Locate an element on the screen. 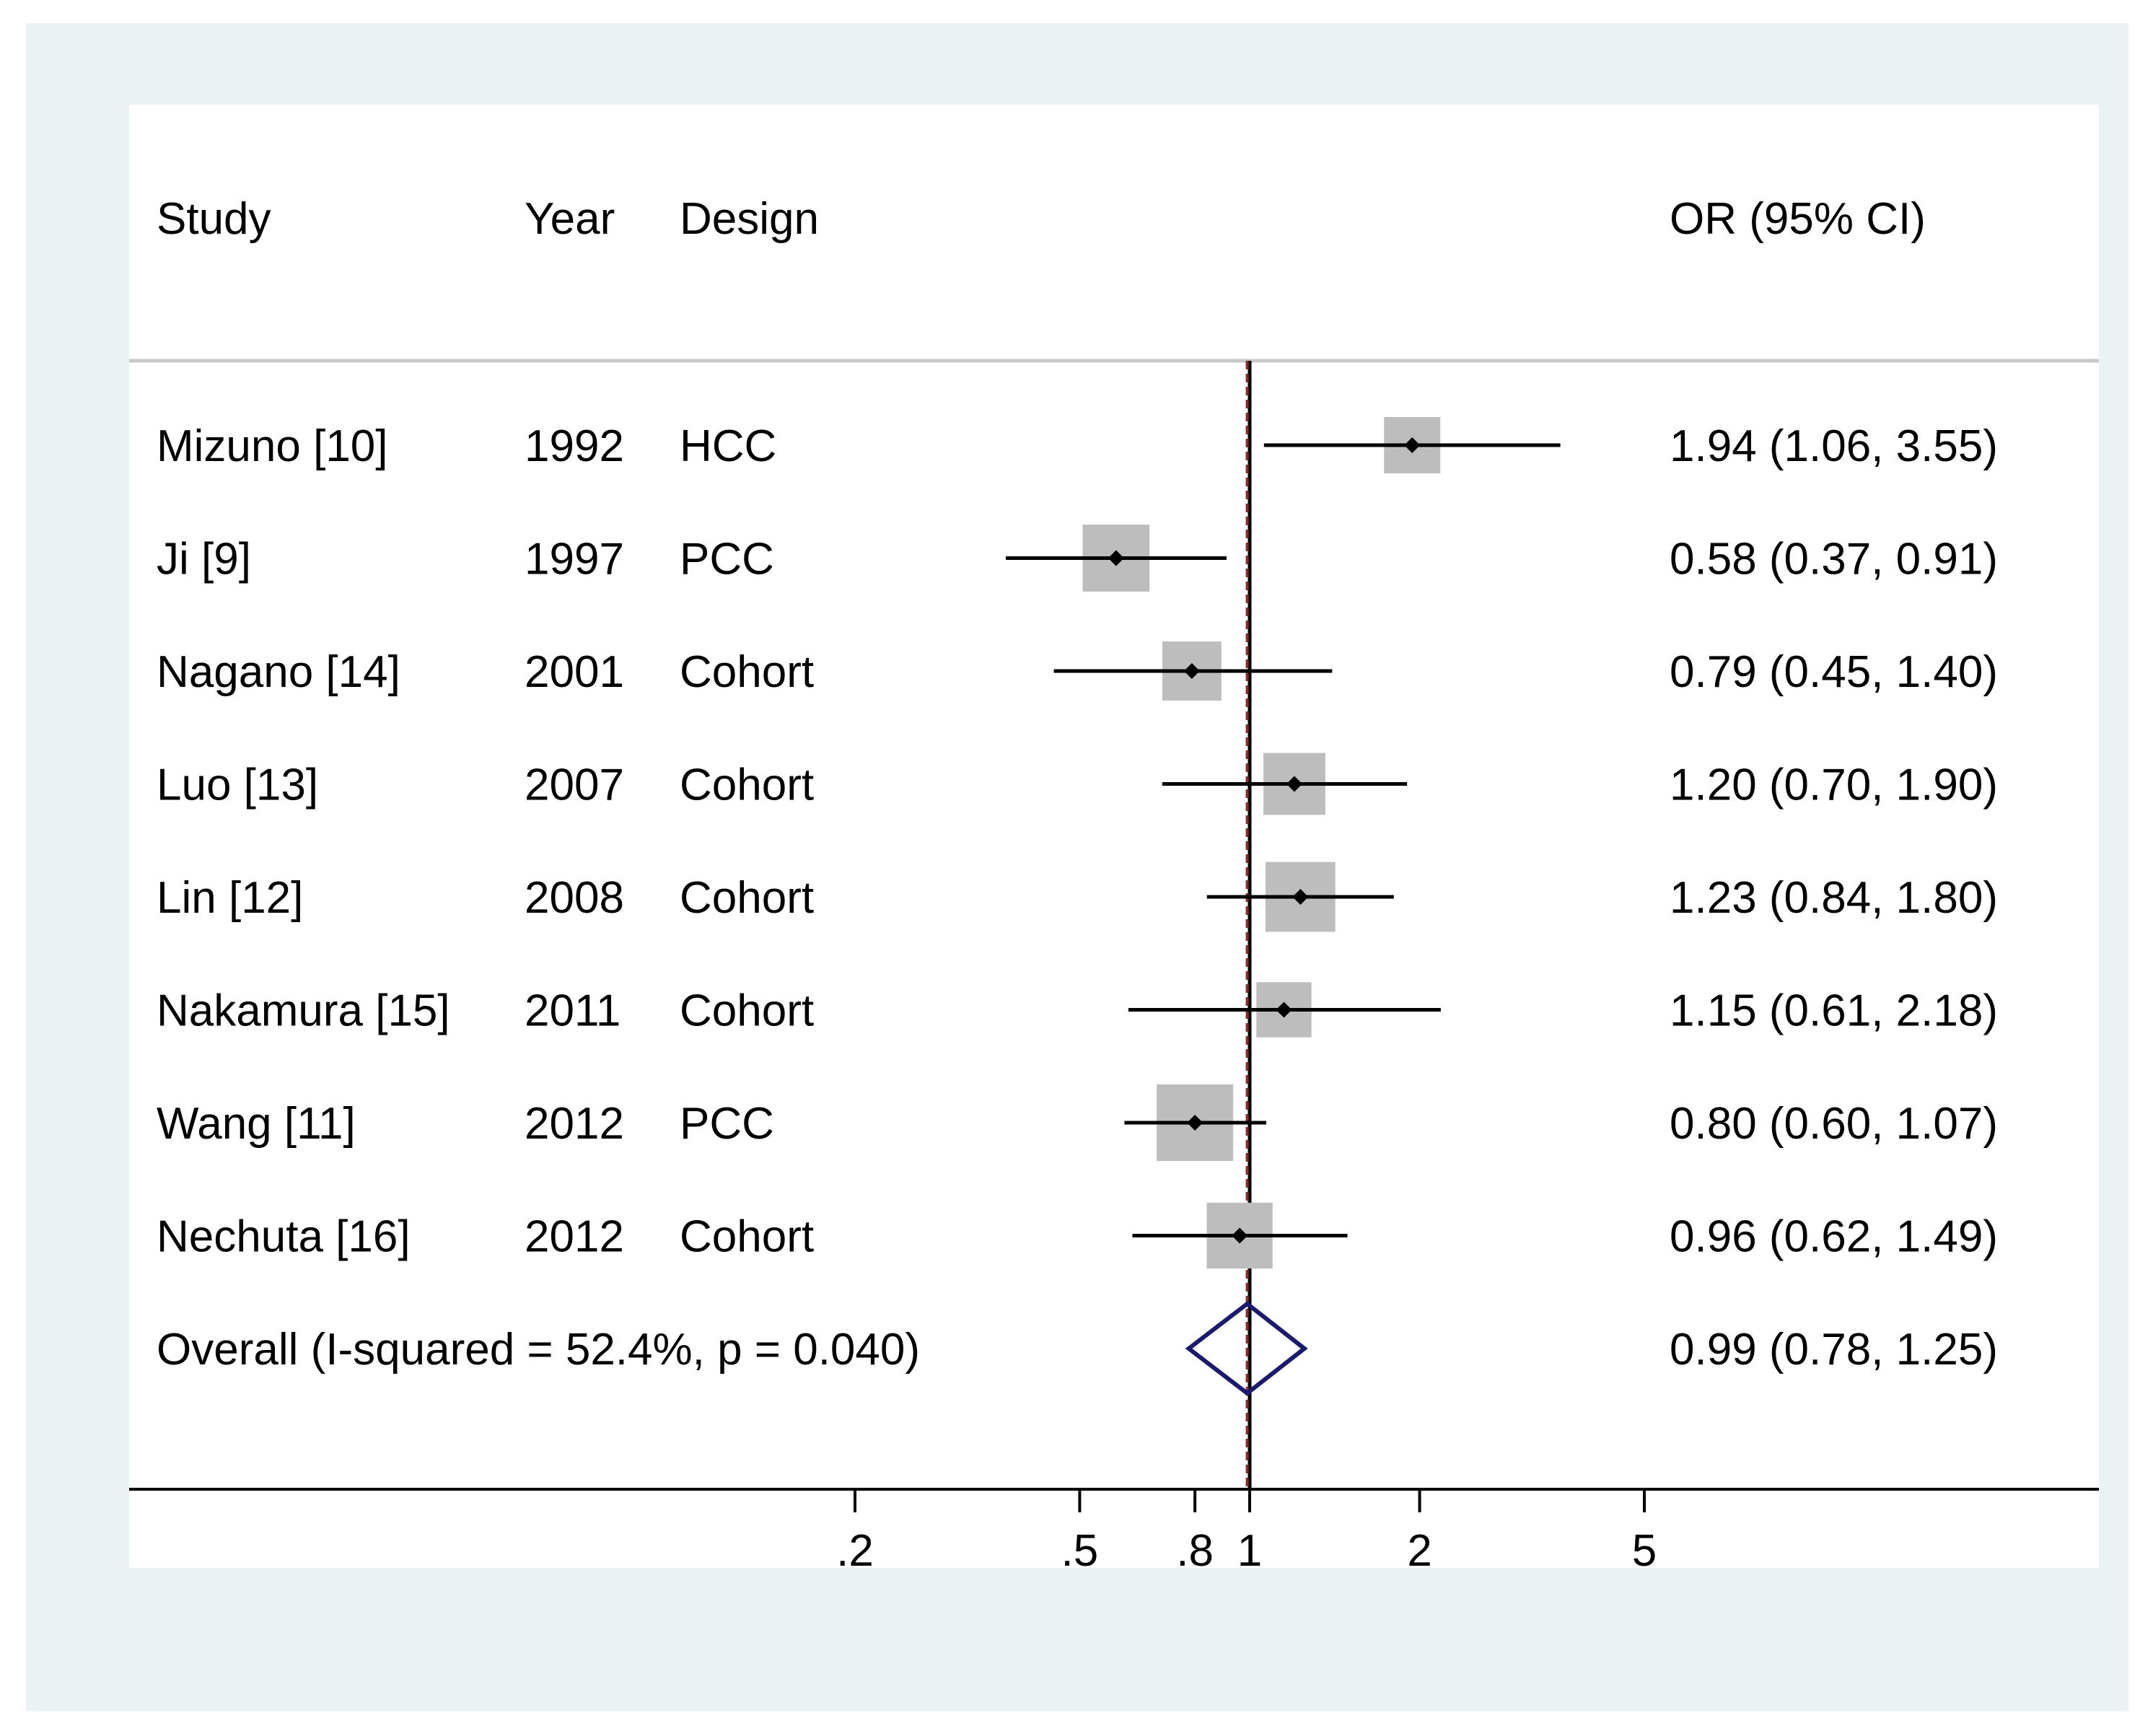 The height and width of the screenshot is (1736, 2153). header-design: Design is located at coordinates (749, 219).